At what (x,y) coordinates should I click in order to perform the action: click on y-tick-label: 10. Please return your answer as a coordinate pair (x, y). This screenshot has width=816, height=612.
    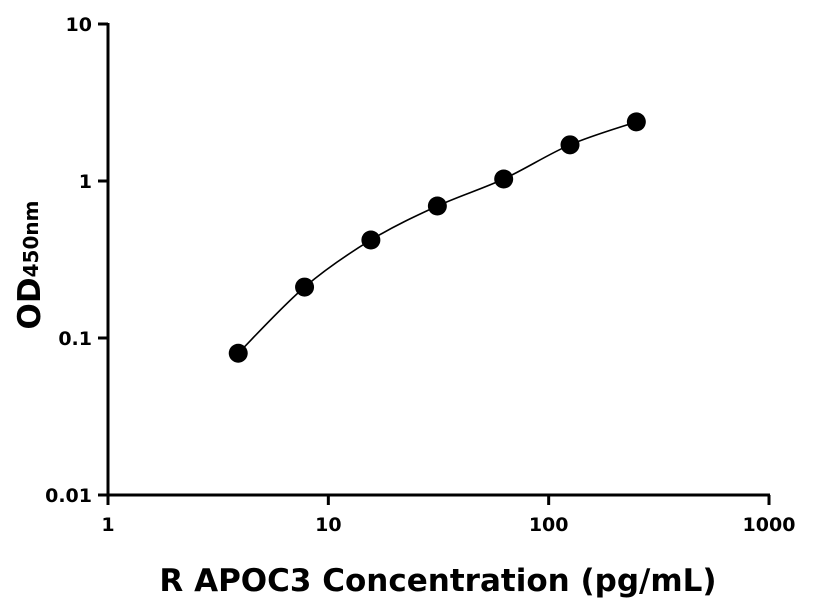
    Looking at the image, I should click on (79, 25).